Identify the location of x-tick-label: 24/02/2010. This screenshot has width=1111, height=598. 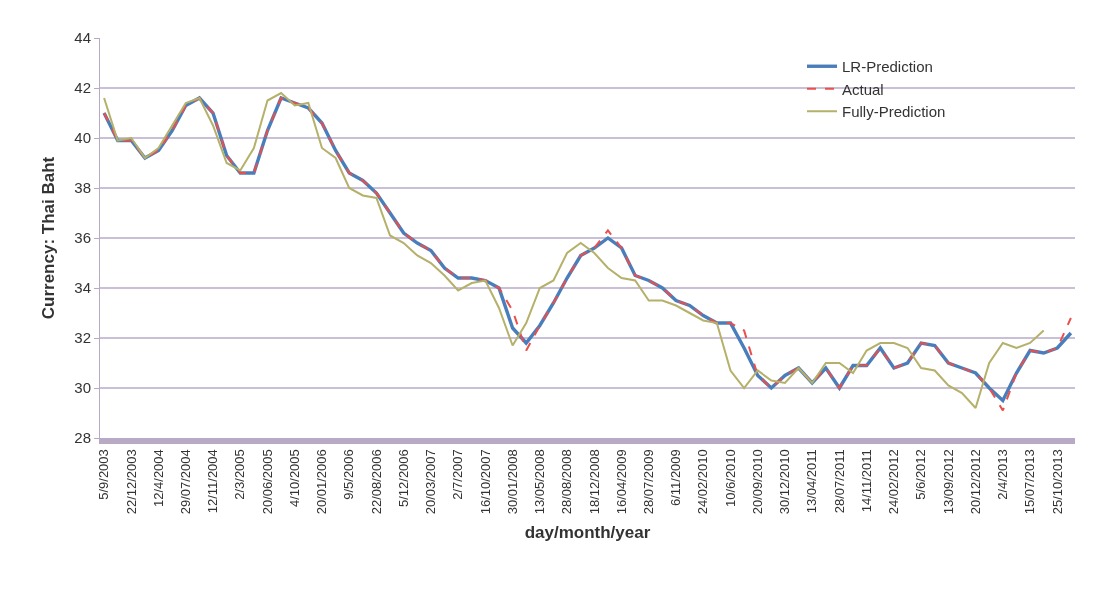
(703, 482).